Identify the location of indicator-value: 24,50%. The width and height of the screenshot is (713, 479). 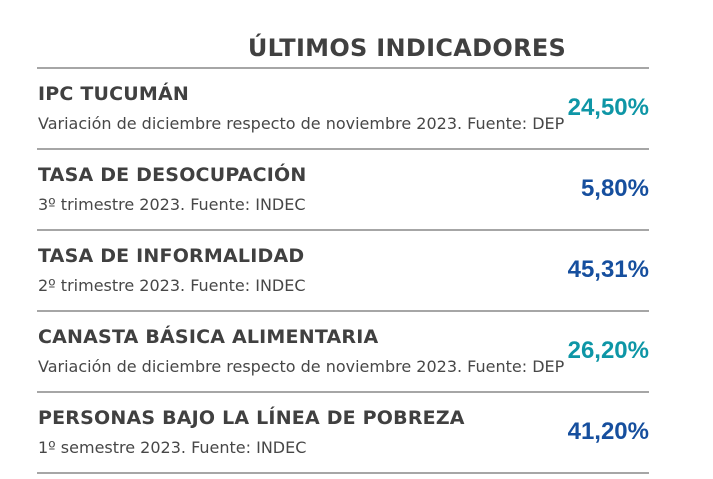
(608, 107).